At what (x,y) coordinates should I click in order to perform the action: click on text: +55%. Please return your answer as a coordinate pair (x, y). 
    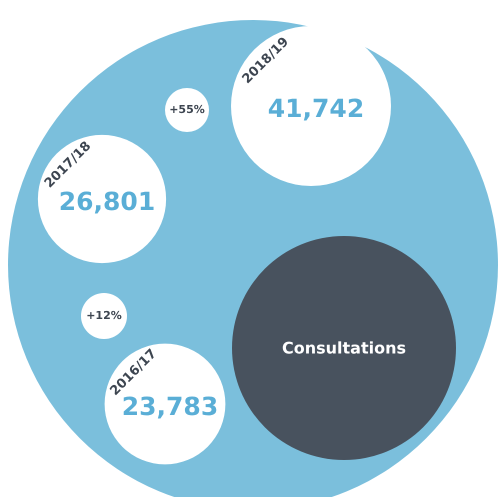
    Looking at the image, I should click on (187, 109).